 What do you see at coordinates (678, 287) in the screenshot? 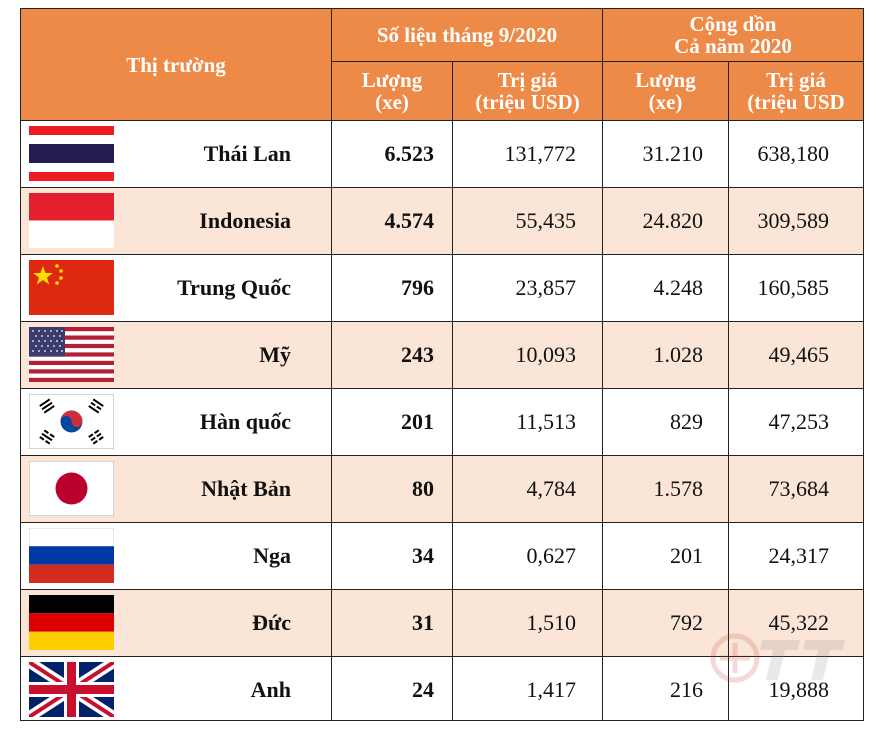
I see `cum-qty-cell: 4.248` at bounding box center [678, 287].